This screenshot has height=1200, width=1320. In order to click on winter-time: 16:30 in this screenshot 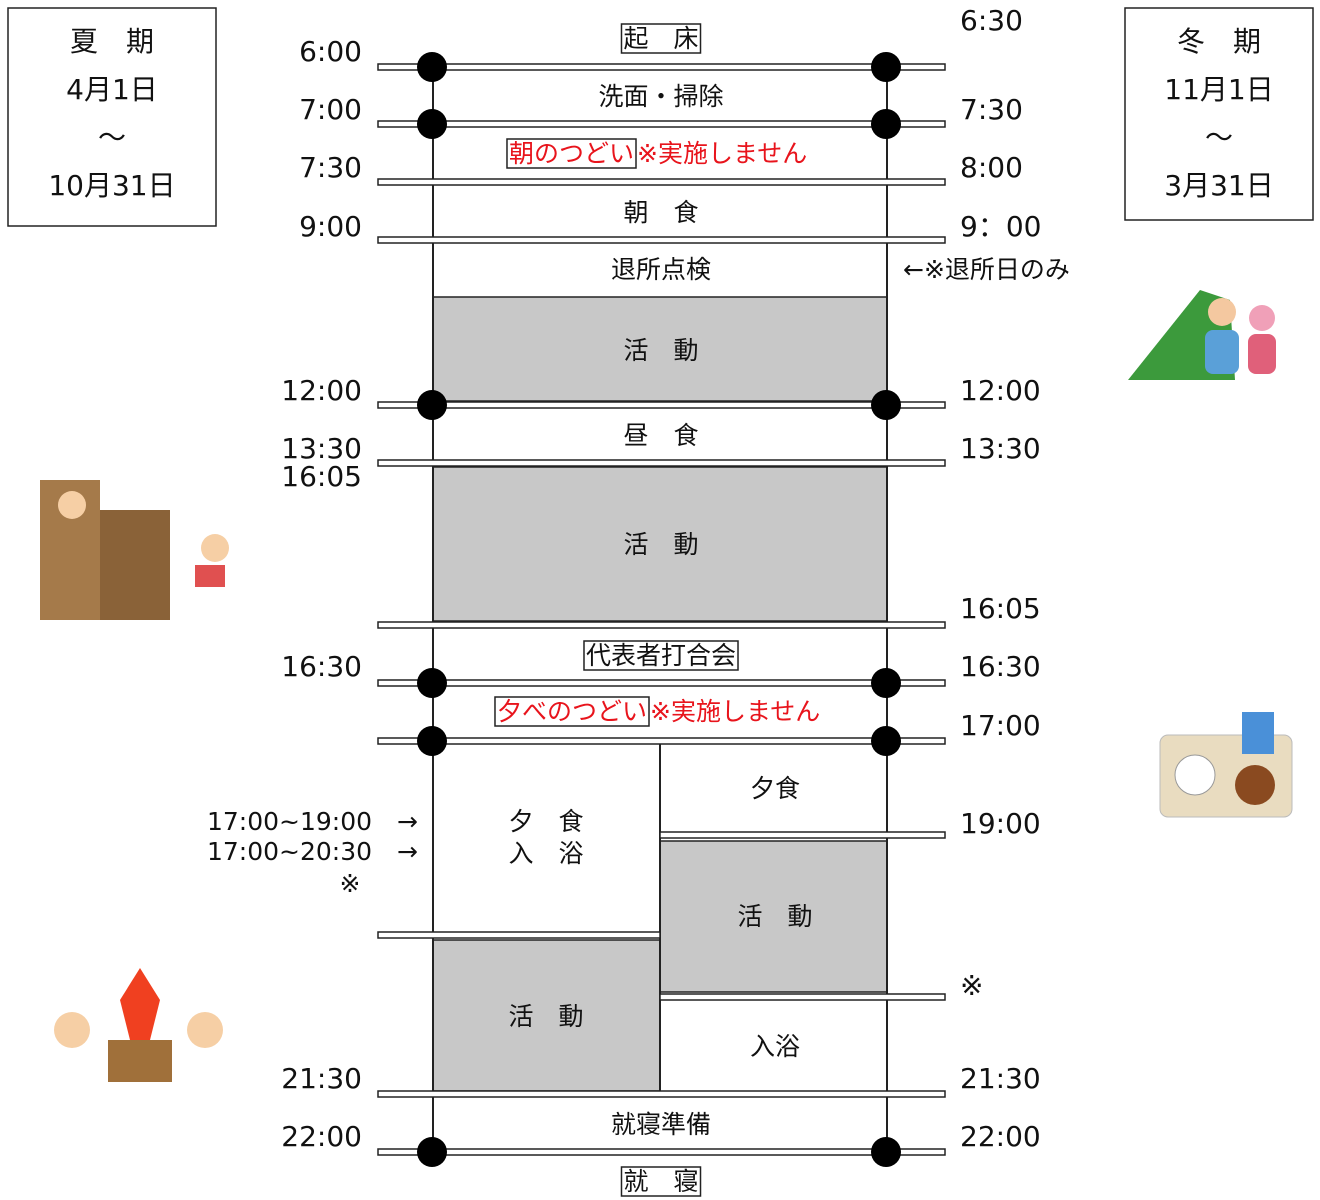, I will do `click(1000, 666)`.